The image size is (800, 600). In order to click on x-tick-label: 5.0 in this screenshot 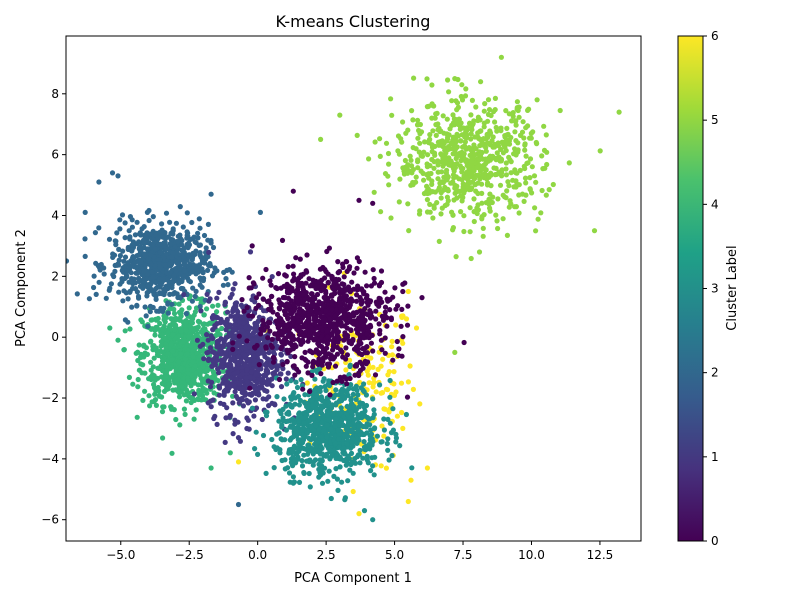, I will do `click(394, 555)`.